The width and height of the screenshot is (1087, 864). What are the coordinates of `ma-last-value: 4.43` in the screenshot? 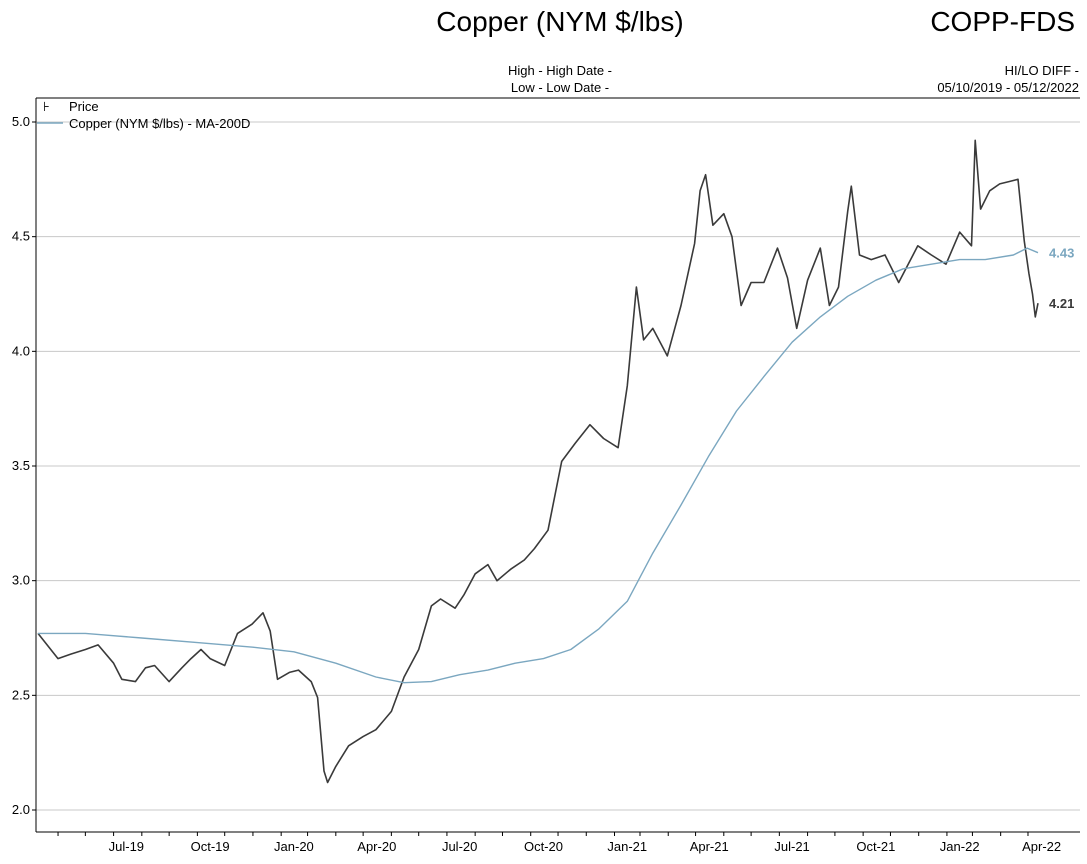 It's located at (1061, 253).